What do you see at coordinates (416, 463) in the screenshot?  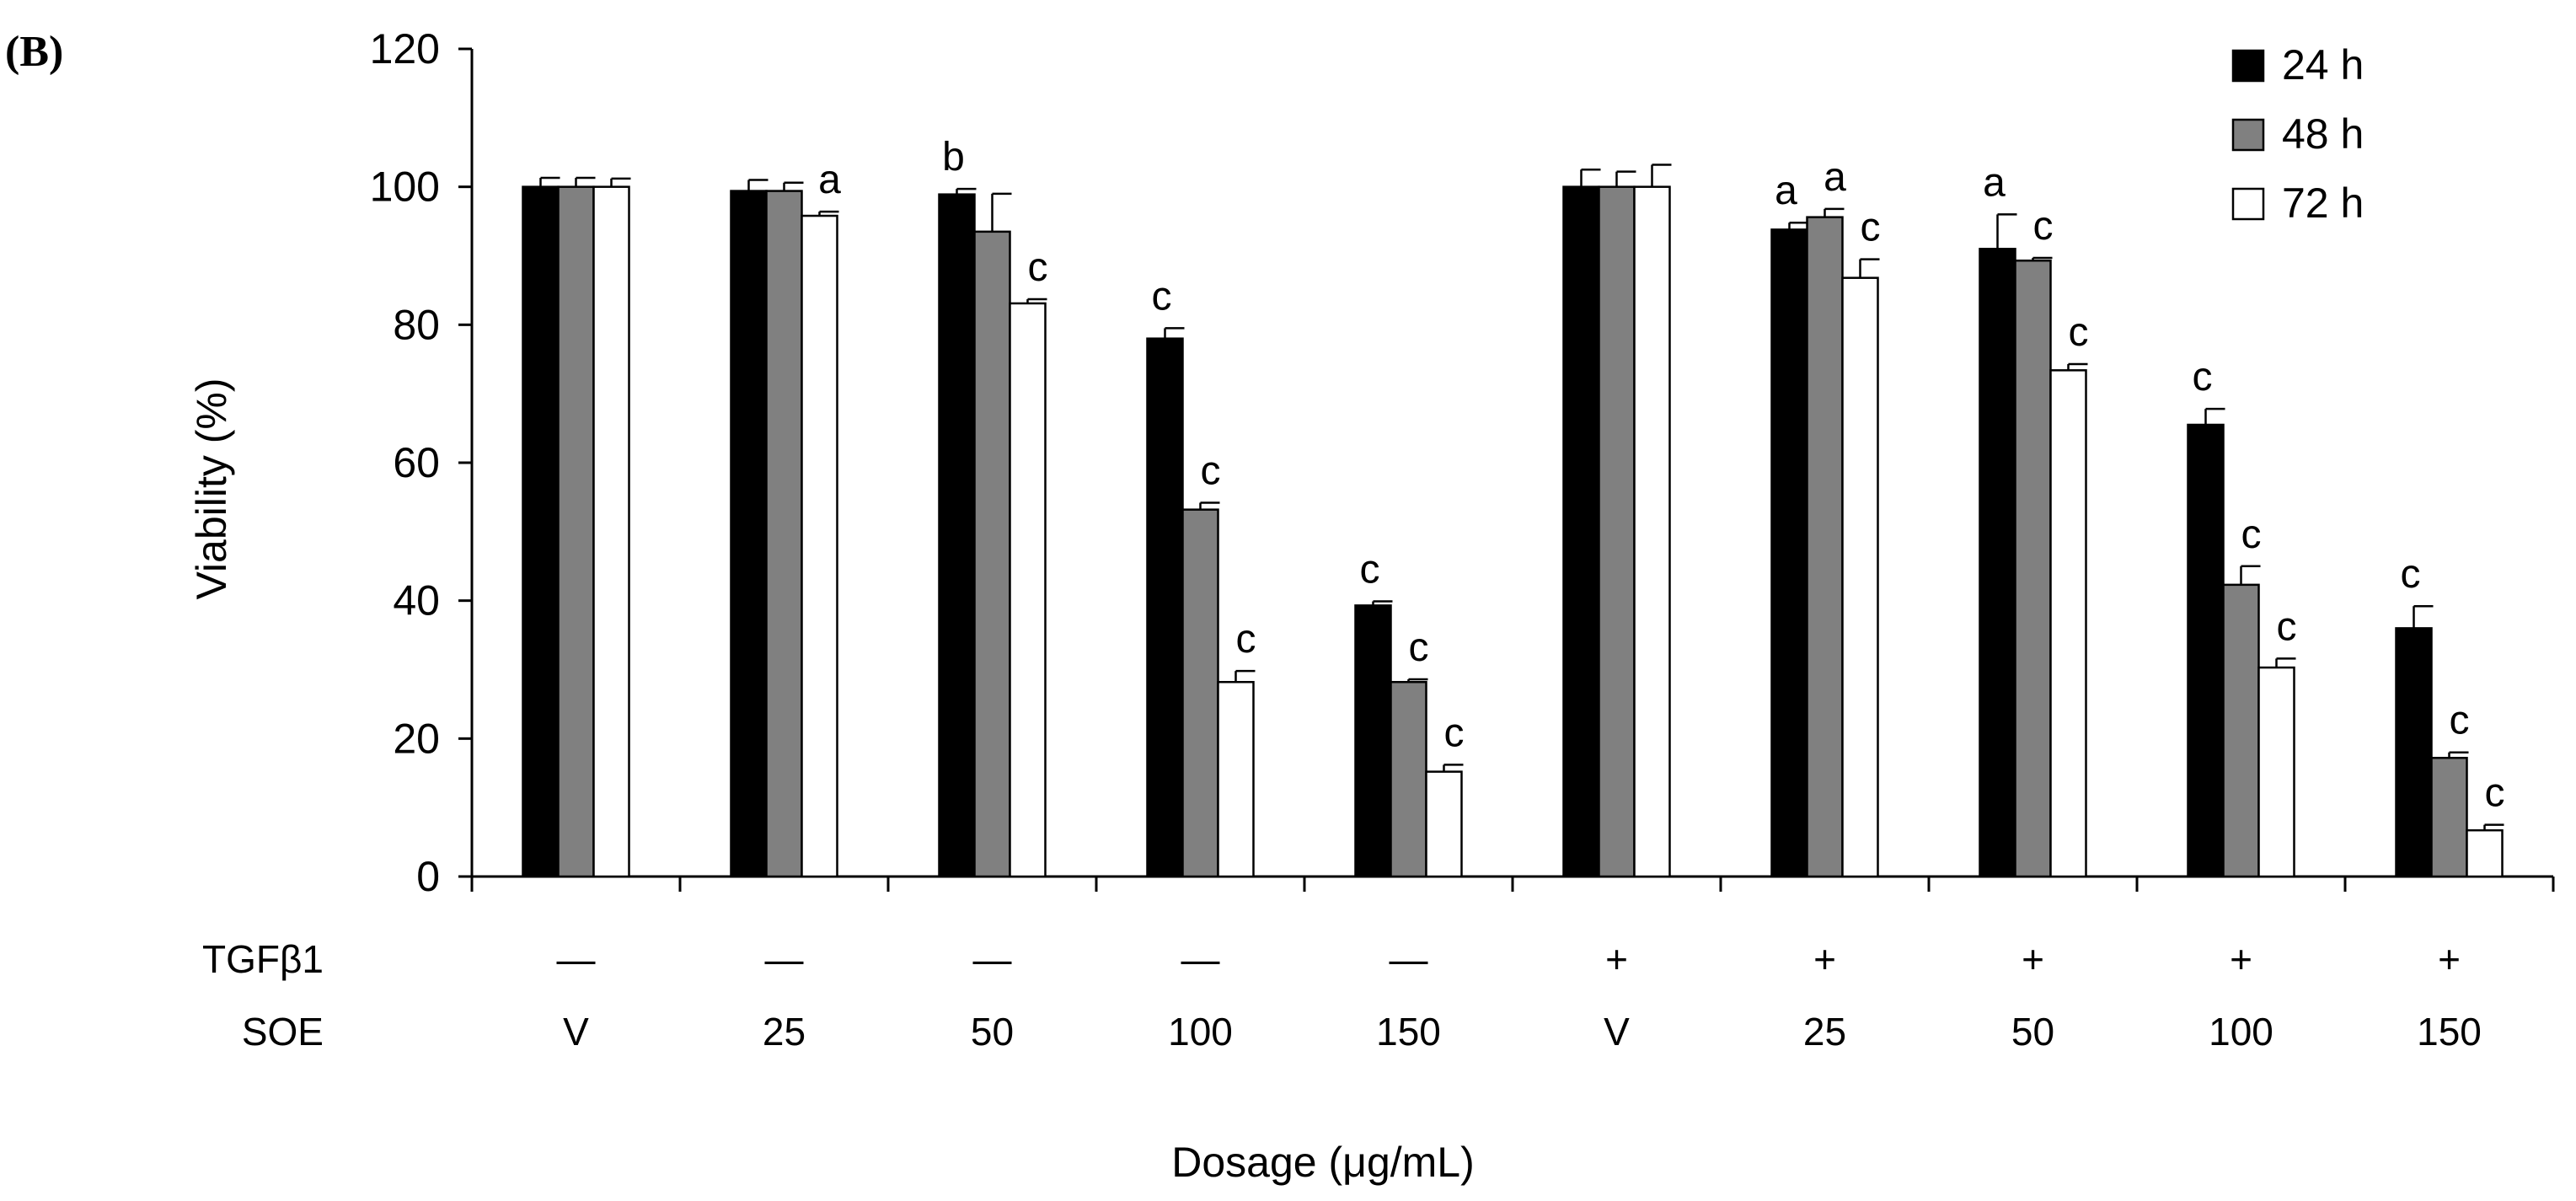 I see `y-tick-label: 60` at bounding box center [416, 463].